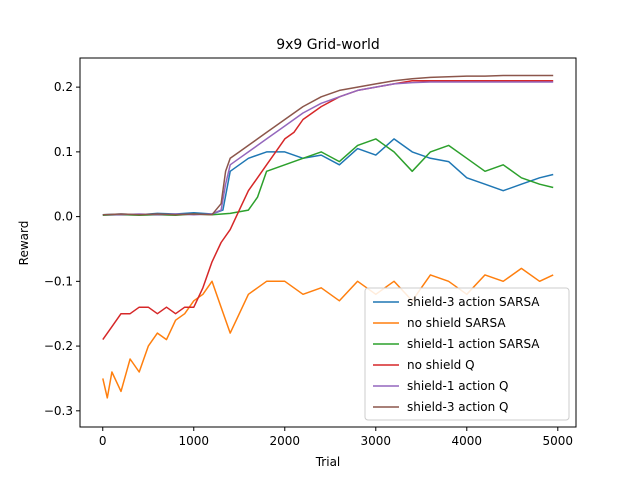  What do you see at coordinates (193, 441) in the screenshot?
I see `x-tick-label: 1000` at bounding box center [193, 441].